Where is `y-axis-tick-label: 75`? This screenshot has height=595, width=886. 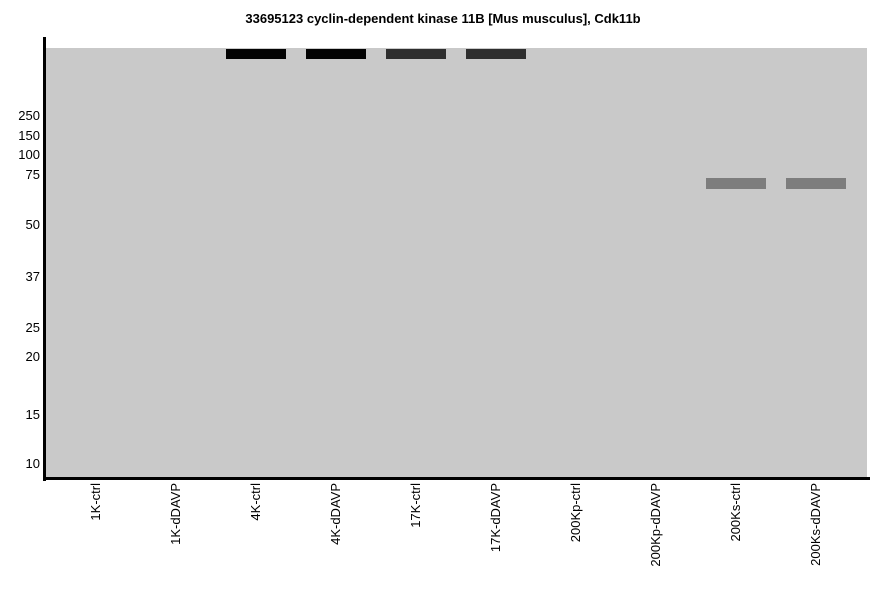 y-axis-tick-label: 75 is located at coordinates (32, 174).